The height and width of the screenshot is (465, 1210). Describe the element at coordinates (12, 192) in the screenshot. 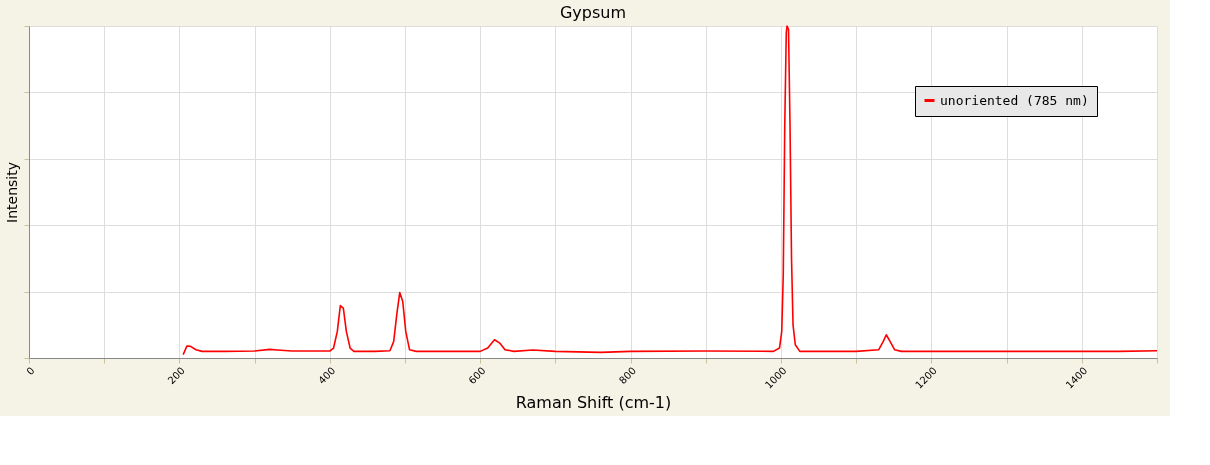

I see `y-axis-title: Intensity` at that location.